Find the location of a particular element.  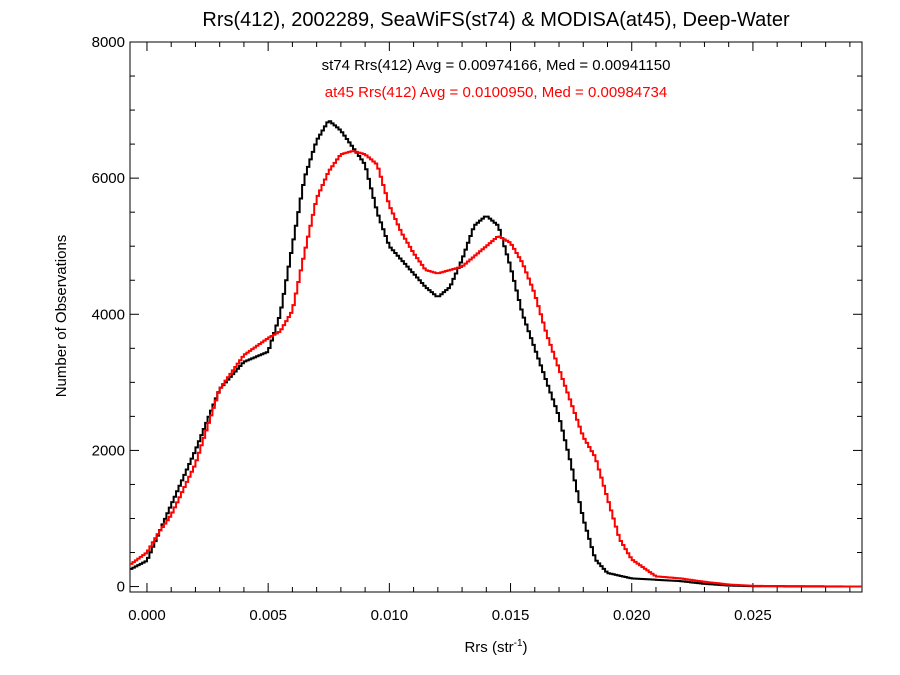

y-tick-label: 0 is located at coordinates (121, 587).